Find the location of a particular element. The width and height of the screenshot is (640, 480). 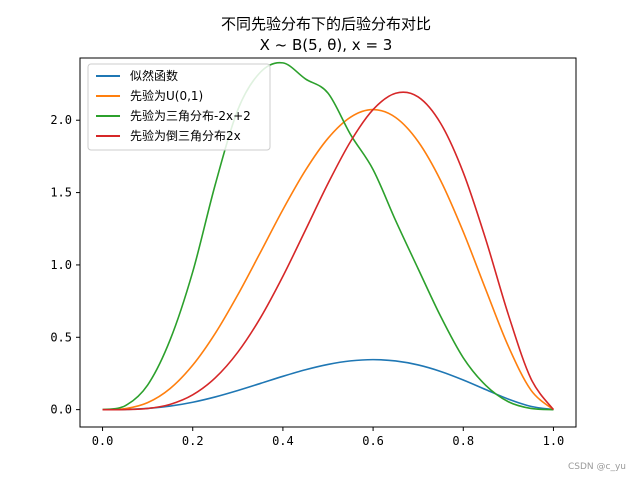

chart-subtitle: X ~ B(5, θ), x = 3 is located at coordinates (326, 45).